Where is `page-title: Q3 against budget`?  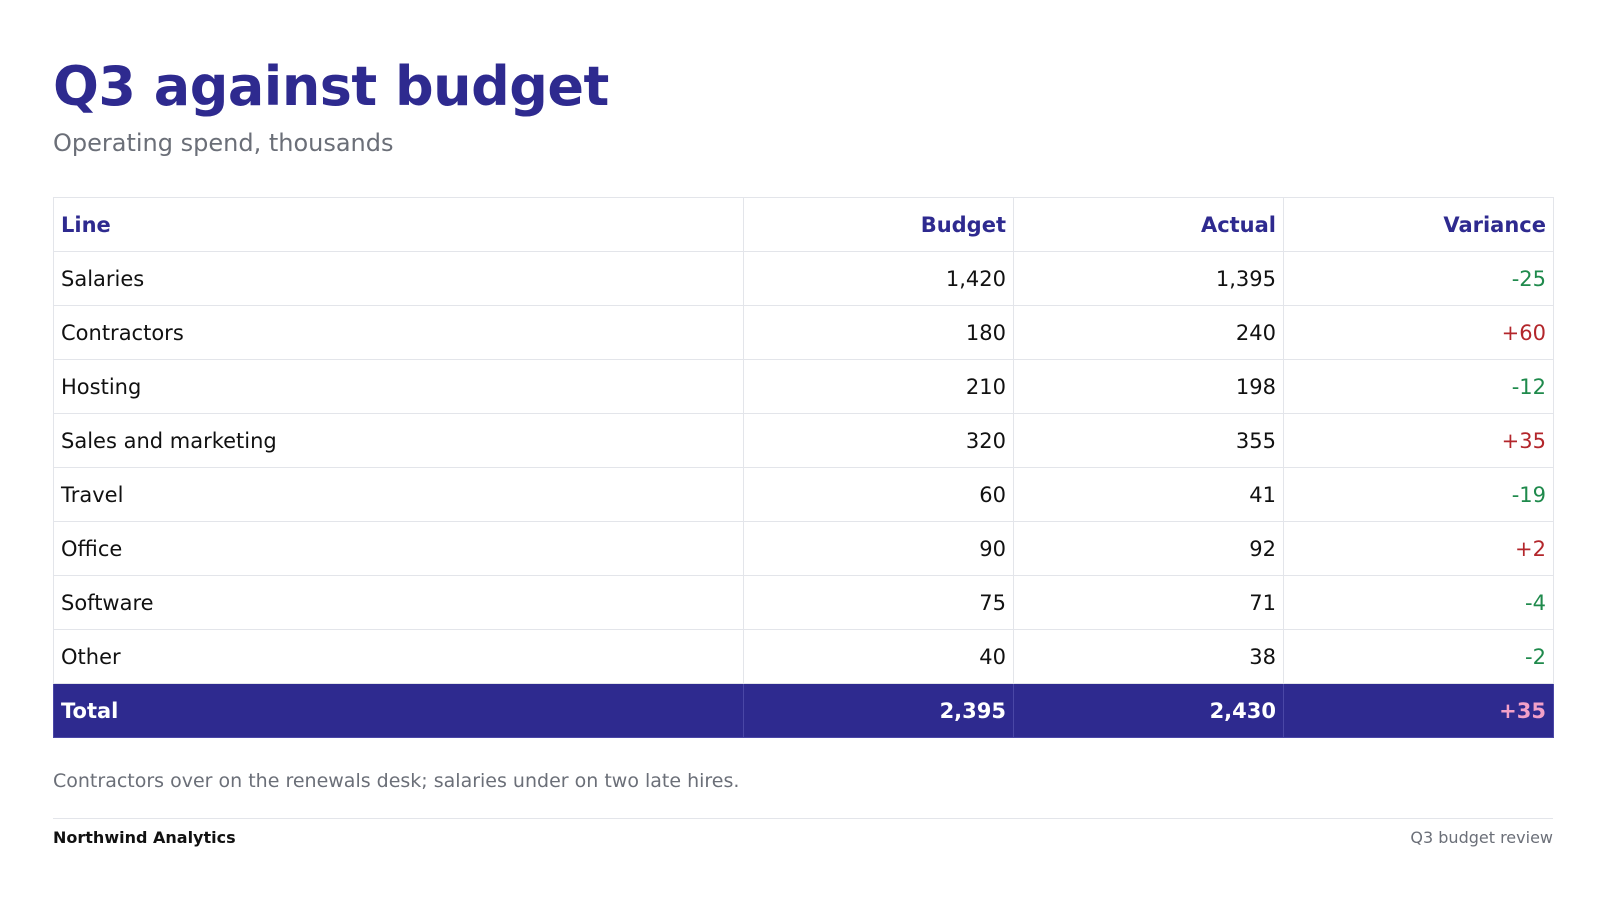
page-title: Q3 against budget is located at coordinates (331, 86).